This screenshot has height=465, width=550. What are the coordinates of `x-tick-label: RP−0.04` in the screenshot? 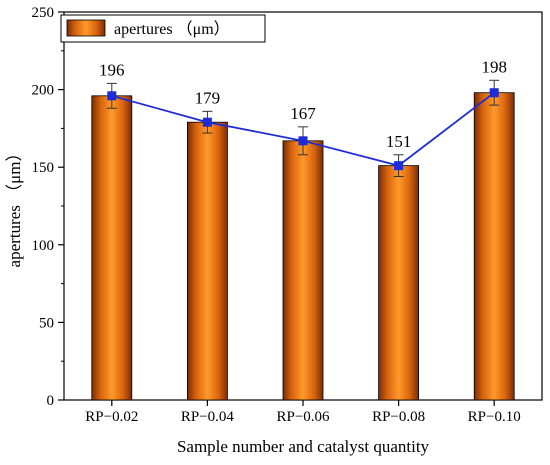 It's located at (208, 417).